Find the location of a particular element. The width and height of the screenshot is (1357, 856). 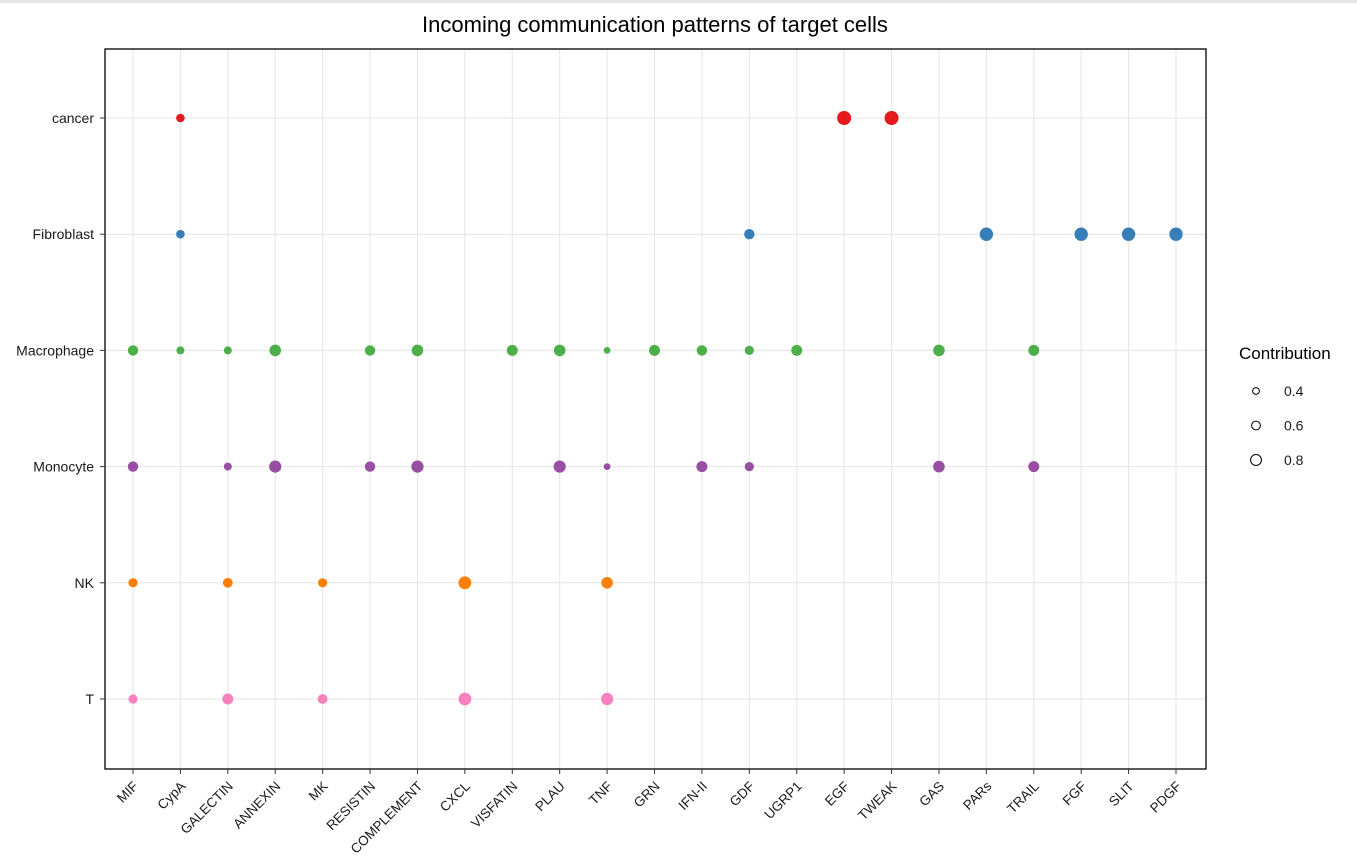

point-monocyte-plau is located at coordinates (559, 466).